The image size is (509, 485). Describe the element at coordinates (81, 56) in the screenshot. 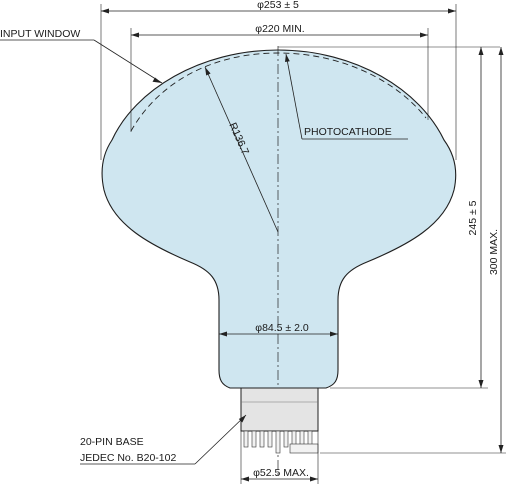

I see `input-window-callout: INPUT WINDOW` at that location.